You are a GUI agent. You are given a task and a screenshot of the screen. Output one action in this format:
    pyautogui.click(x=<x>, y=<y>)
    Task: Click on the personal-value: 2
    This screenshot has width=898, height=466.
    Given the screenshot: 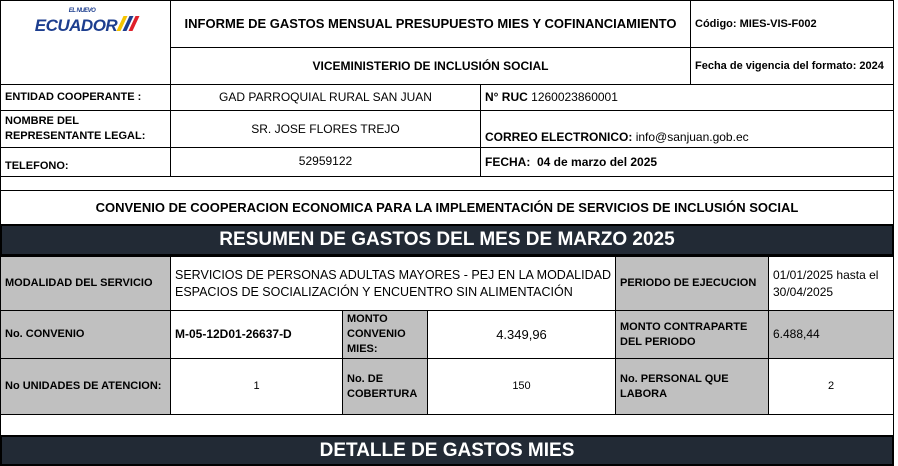 What is the action you would take?
    pyautogui.click(x=831, y=386)
    